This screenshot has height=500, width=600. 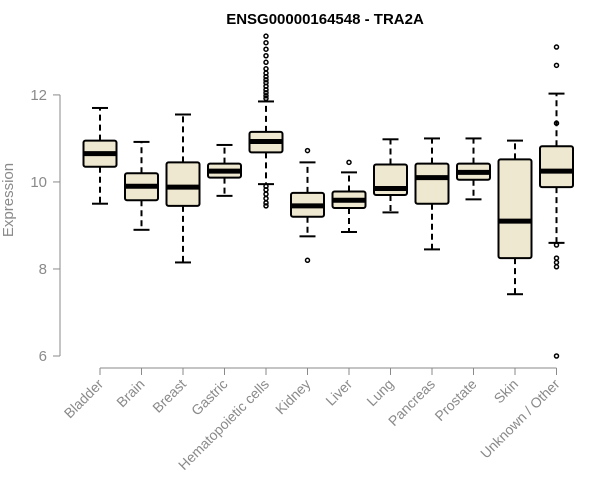 I want to click on x-tick-label: Unknown / Other, so click(x=520, y=419).